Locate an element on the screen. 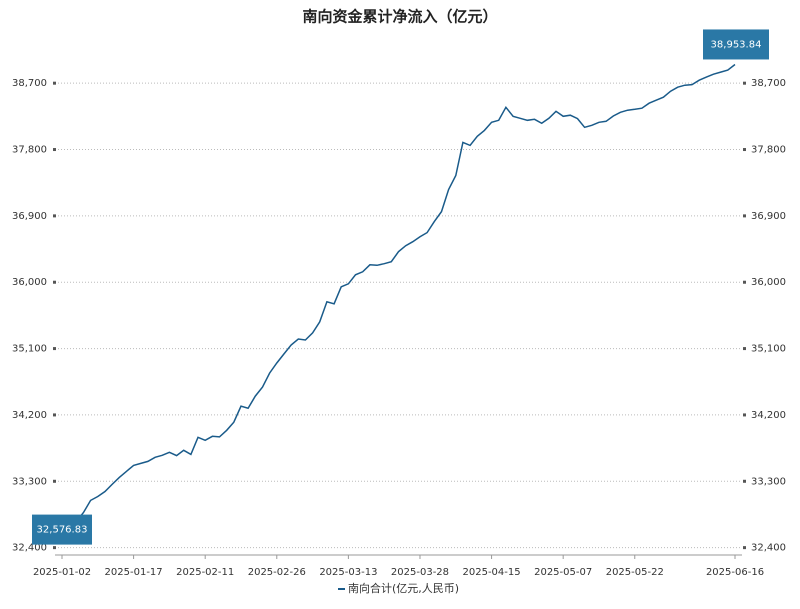 The width and height of the screenshot is (800, 609). x-tick-label: 2025-03-13 is located at coordinates (348, 572).